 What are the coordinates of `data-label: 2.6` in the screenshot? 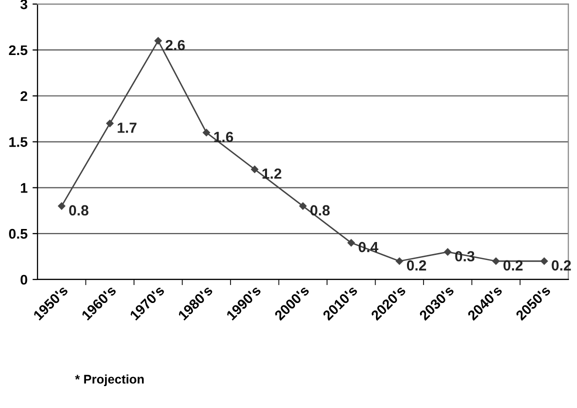 It's located at (175, 45).